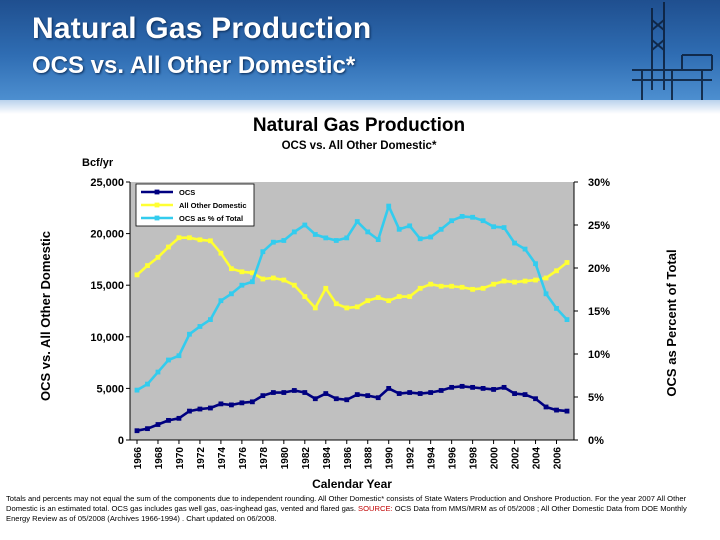  What do you see at coordinates (516, 458) in the screenshot?
I see `x-tick-label: 2002` at bounding box center [516, 458].